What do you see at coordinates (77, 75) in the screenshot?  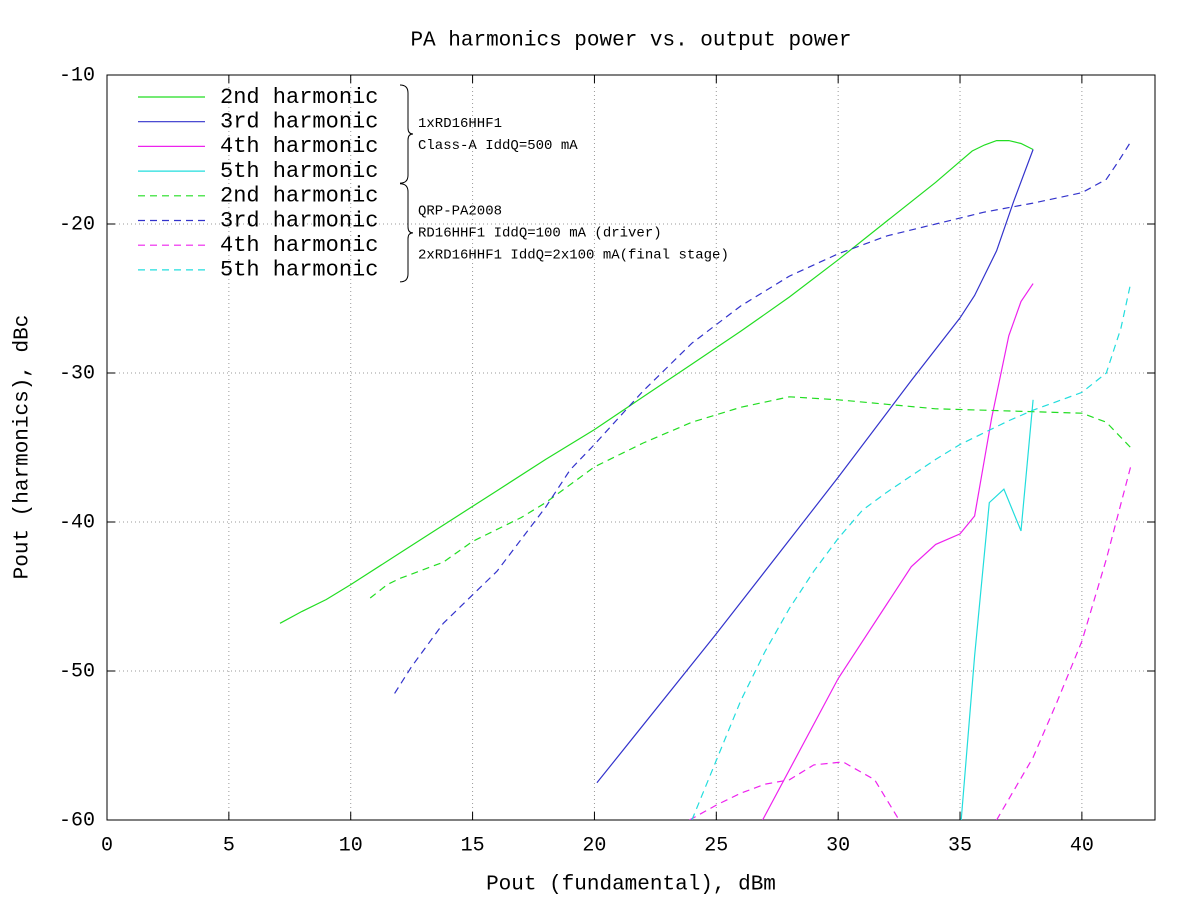 I see `y-tick-label: -10` at bounding box center [77, 75].